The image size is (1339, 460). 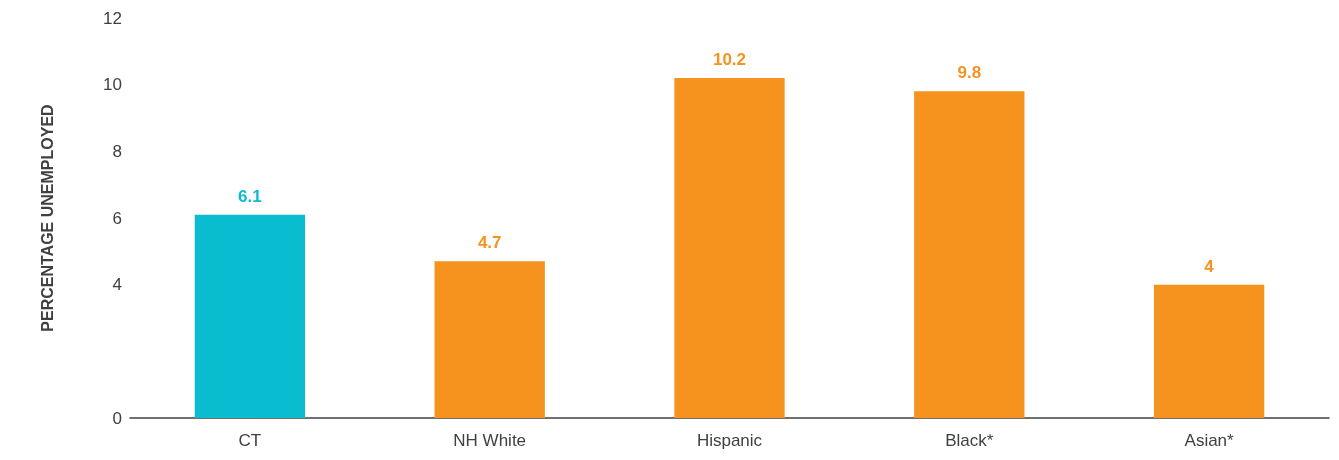 What do you see at coordinates (1209, 266) in the screenshot?
I see `data-label: 4` at bounding box center [1209, 266].